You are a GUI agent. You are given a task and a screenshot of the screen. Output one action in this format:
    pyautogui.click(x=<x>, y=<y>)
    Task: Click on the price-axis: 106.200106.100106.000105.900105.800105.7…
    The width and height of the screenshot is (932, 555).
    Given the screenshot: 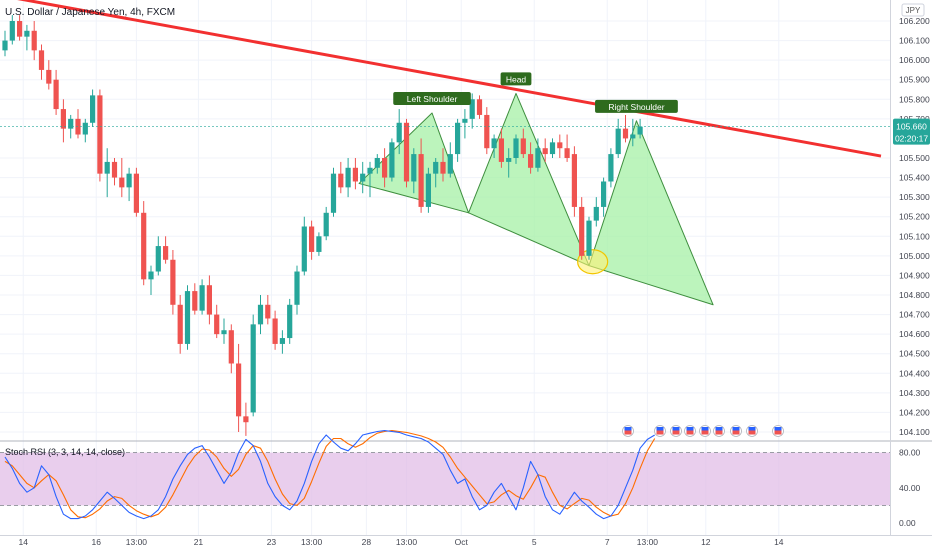 What is the action you would take?
    pyautogui.click(x=914, y=226)
    